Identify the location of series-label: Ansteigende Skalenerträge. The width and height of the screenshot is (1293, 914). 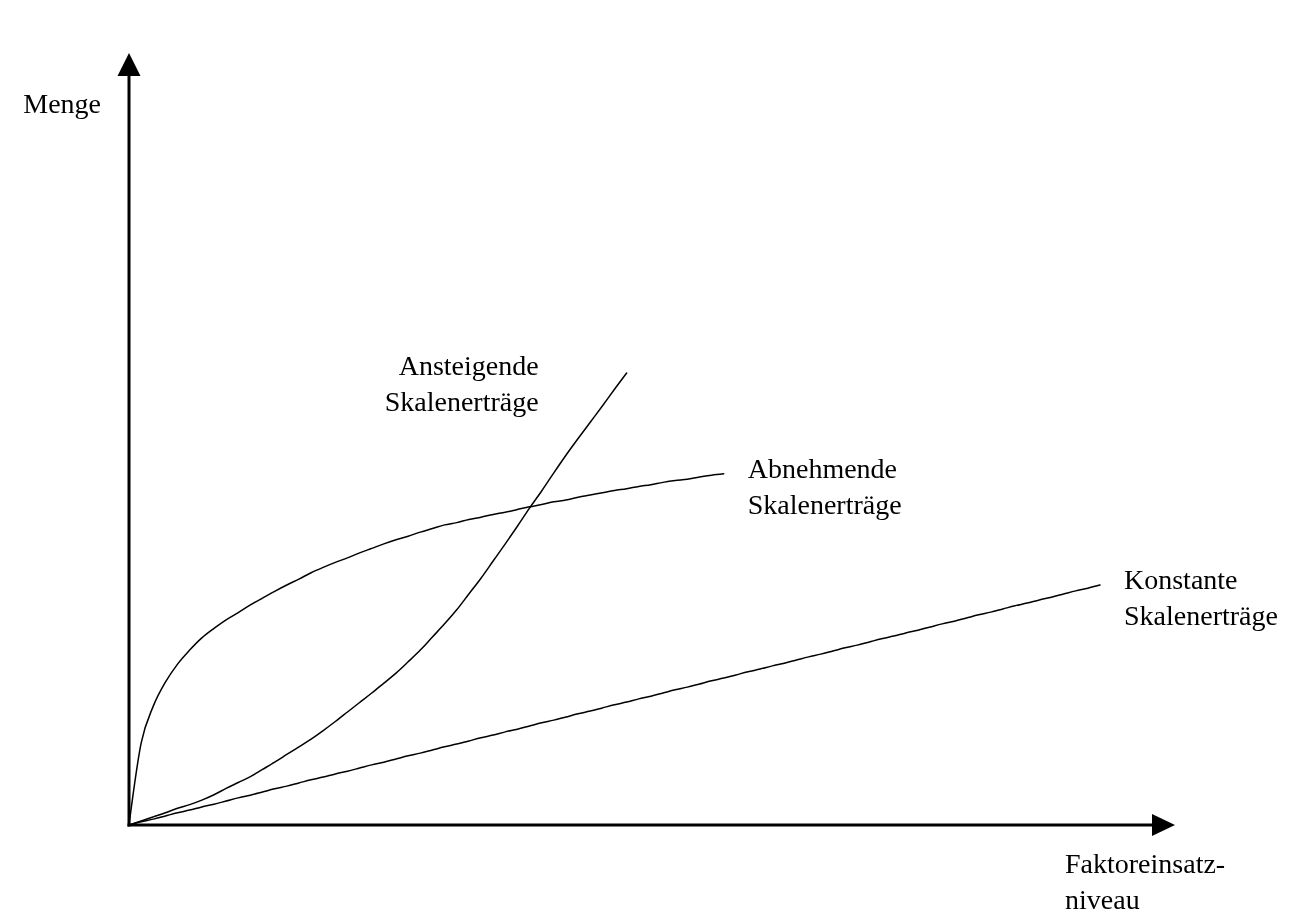
(461, 383).